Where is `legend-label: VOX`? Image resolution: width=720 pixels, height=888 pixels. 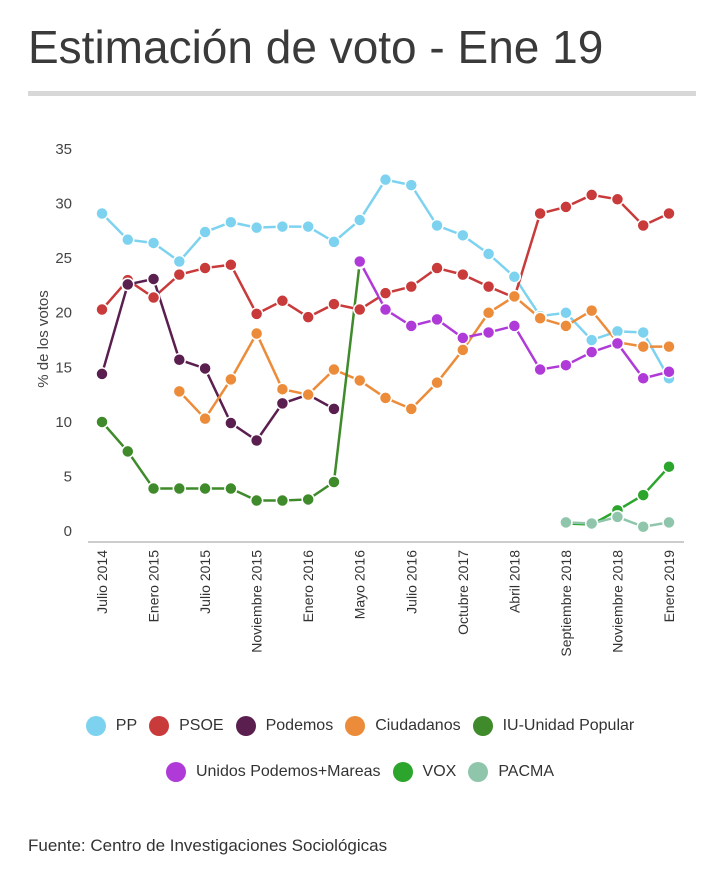 legend-label: VOX is located at coordinates (439, 772).